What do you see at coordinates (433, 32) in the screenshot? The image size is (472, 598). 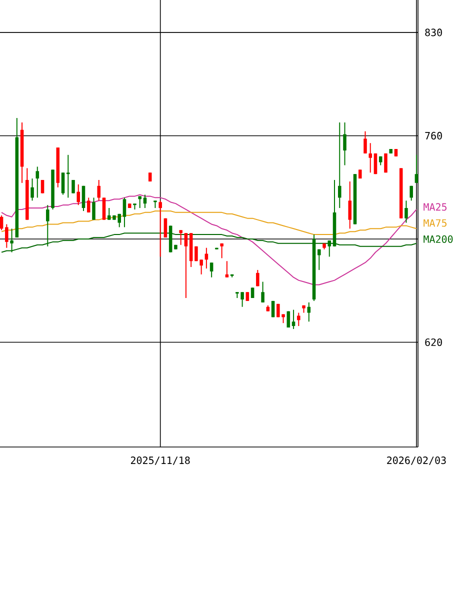 I see `y-tick-label: 830` at bounding box center [433, 32].